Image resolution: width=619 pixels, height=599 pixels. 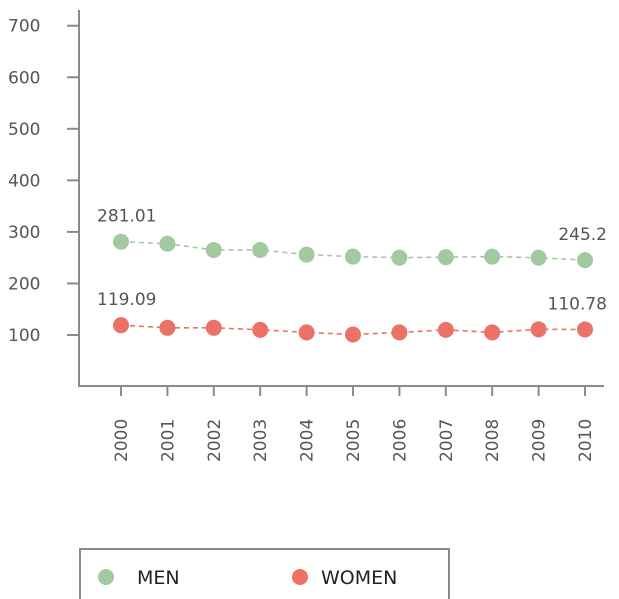 I want to click on x-tick-label: 2002, so click(x=215, y=440).